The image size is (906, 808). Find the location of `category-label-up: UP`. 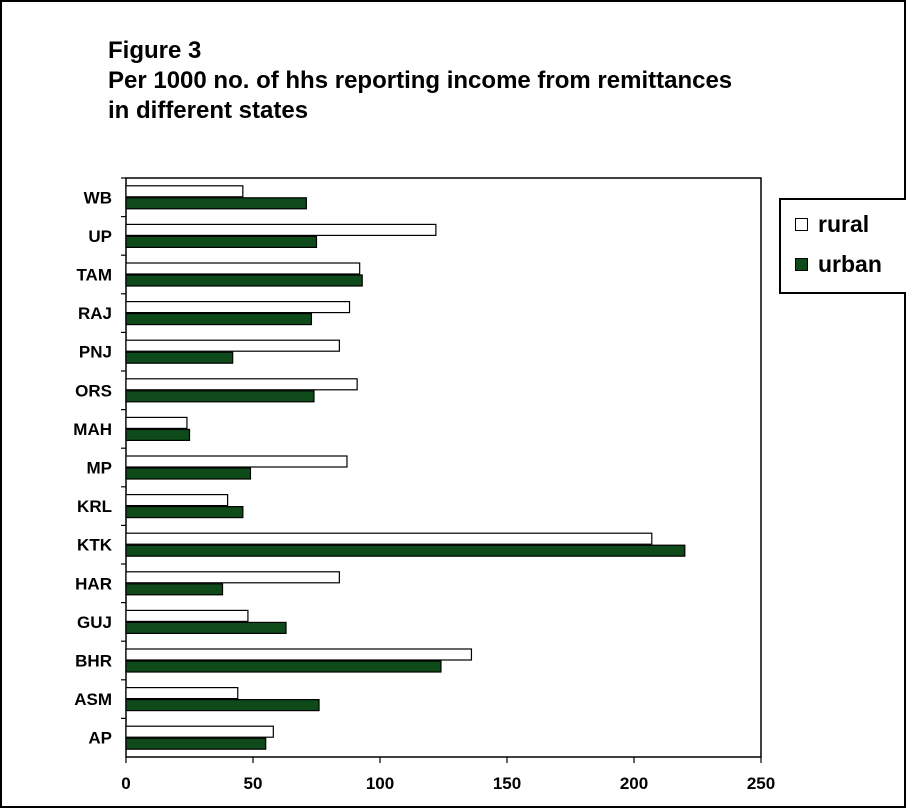

category-label-up: UP is located at coordinates (100, 236).